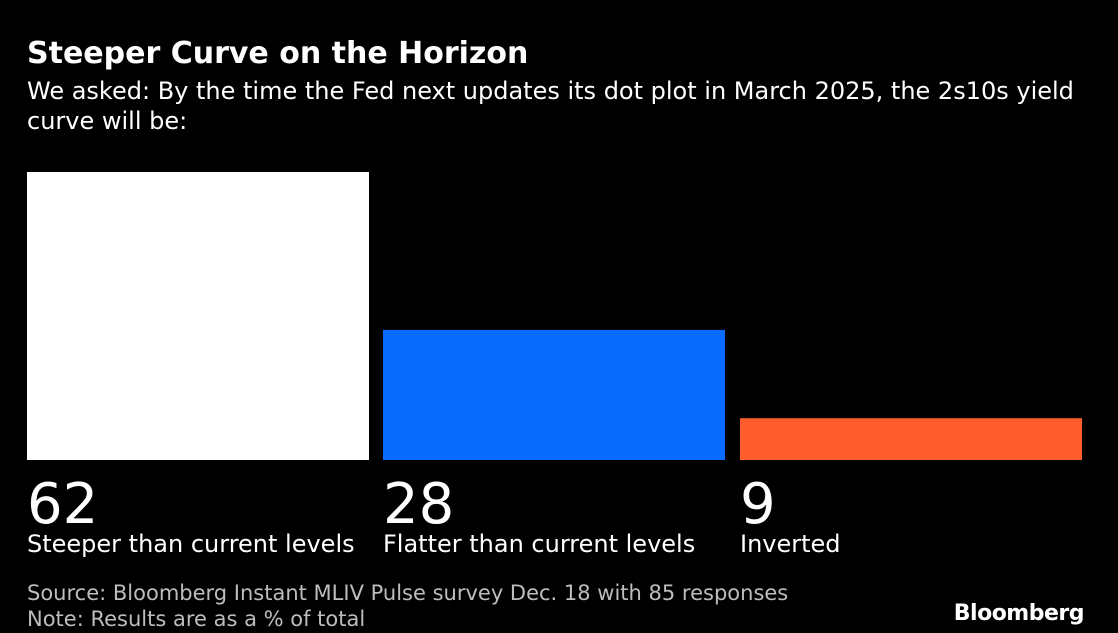  I want to click on bar-value-label: 28, so click(418, 504).